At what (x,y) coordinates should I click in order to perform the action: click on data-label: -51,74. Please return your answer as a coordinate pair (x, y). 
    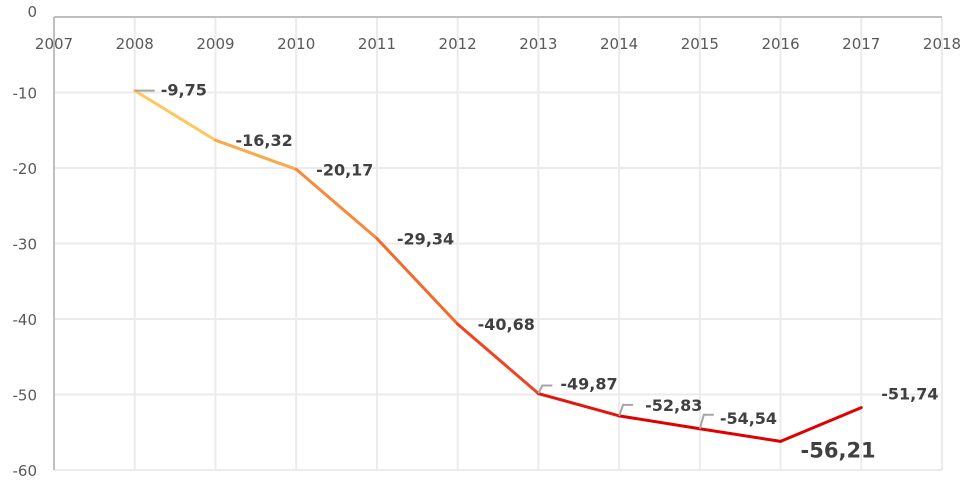
    Looking at the image, I should click on (909, 394).